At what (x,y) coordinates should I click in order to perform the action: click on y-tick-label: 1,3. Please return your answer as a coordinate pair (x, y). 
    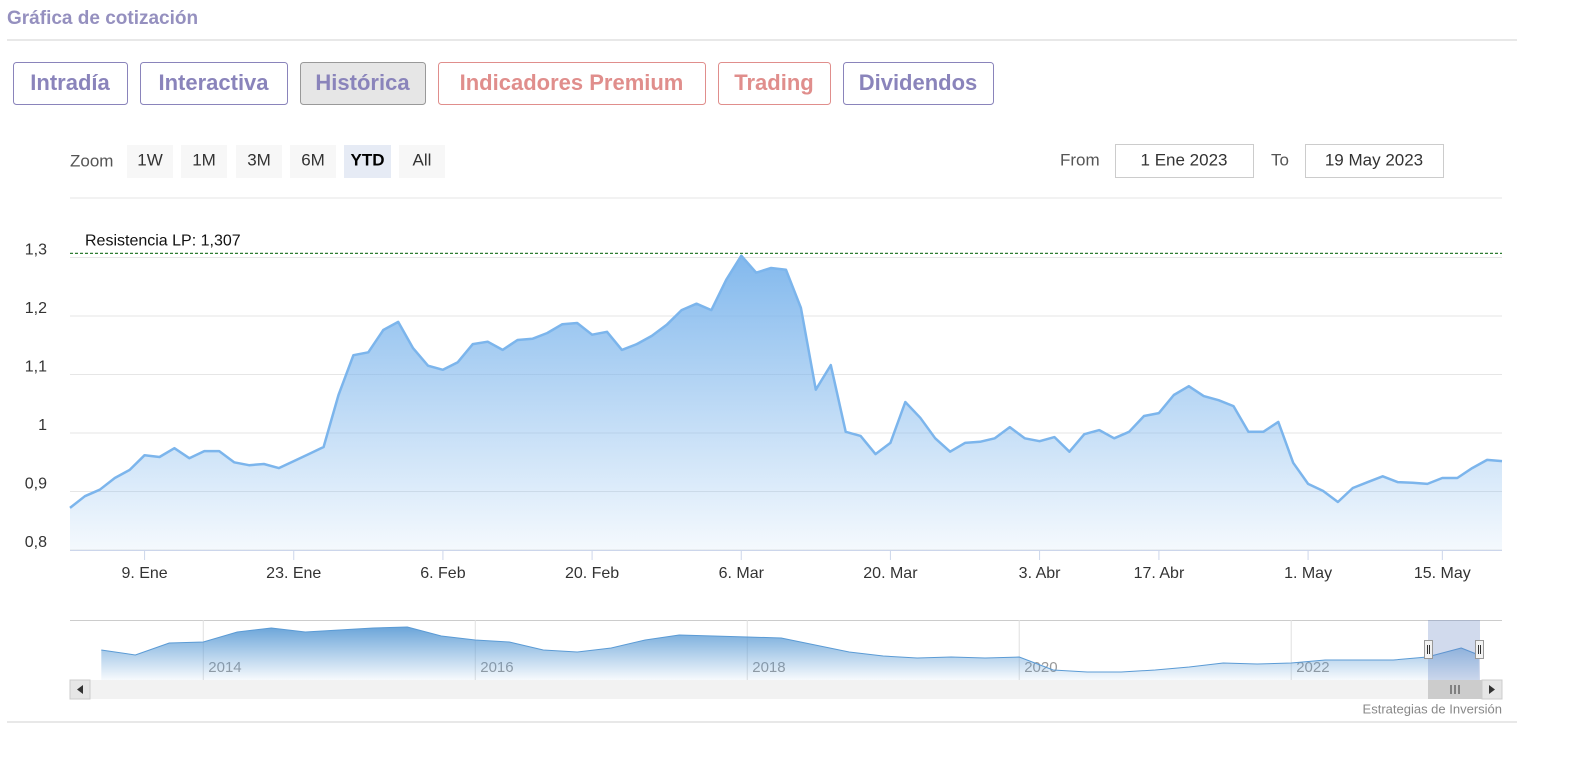
    Looking at the image, I should click on (36, 250).